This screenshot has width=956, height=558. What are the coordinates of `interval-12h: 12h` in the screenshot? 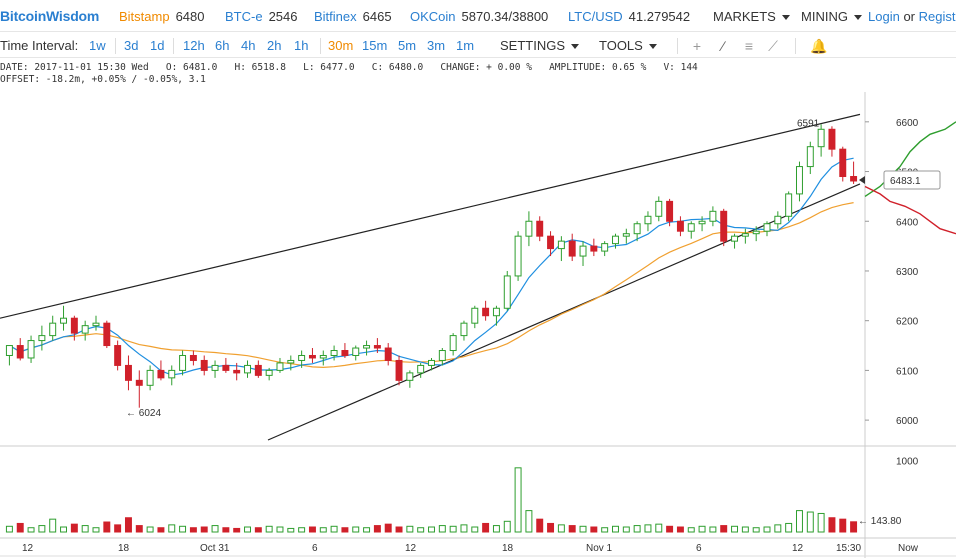 It's located at (194, 45).